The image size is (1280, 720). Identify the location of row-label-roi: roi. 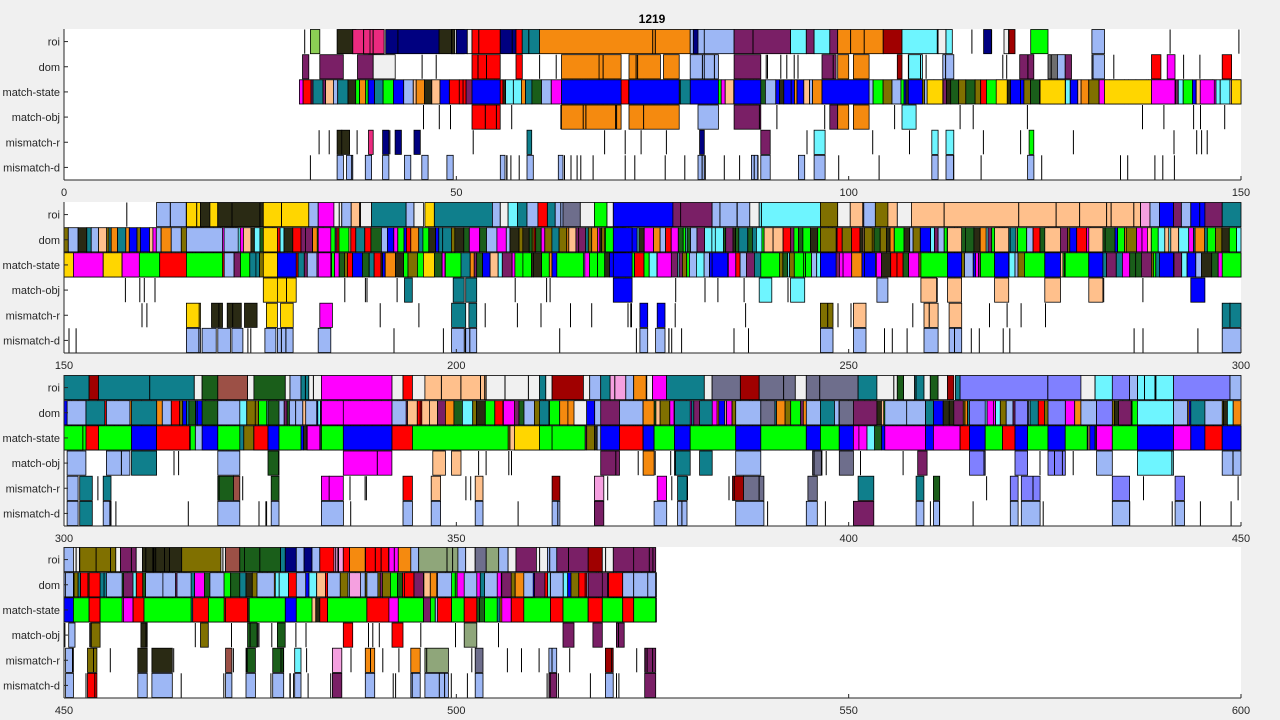
(54, 43).